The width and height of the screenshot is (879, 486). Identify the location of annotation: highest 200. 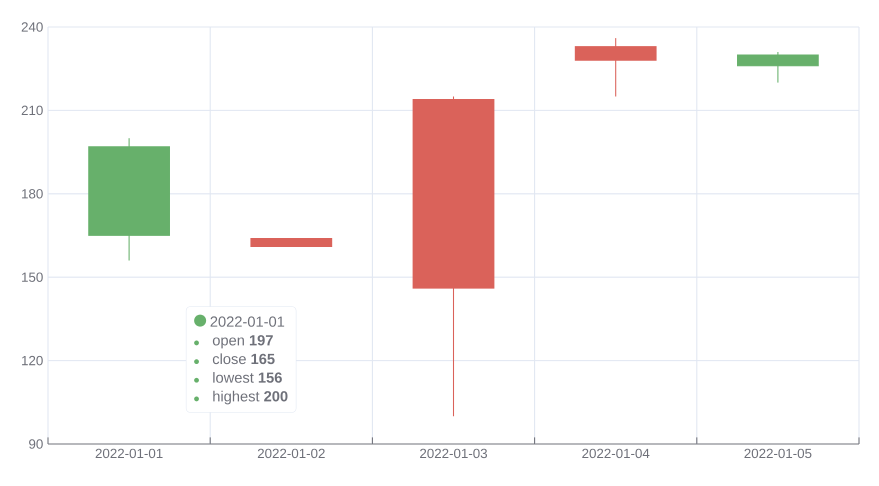
(250, 397).